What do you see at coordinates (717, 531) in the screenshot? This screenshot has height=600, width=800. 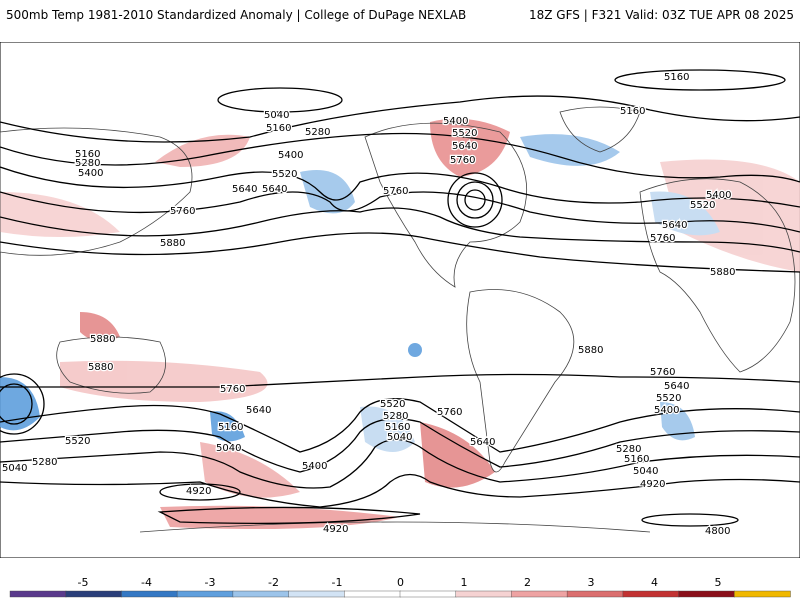 I see `contour-label: 4800` at bounding box center [717, 531].